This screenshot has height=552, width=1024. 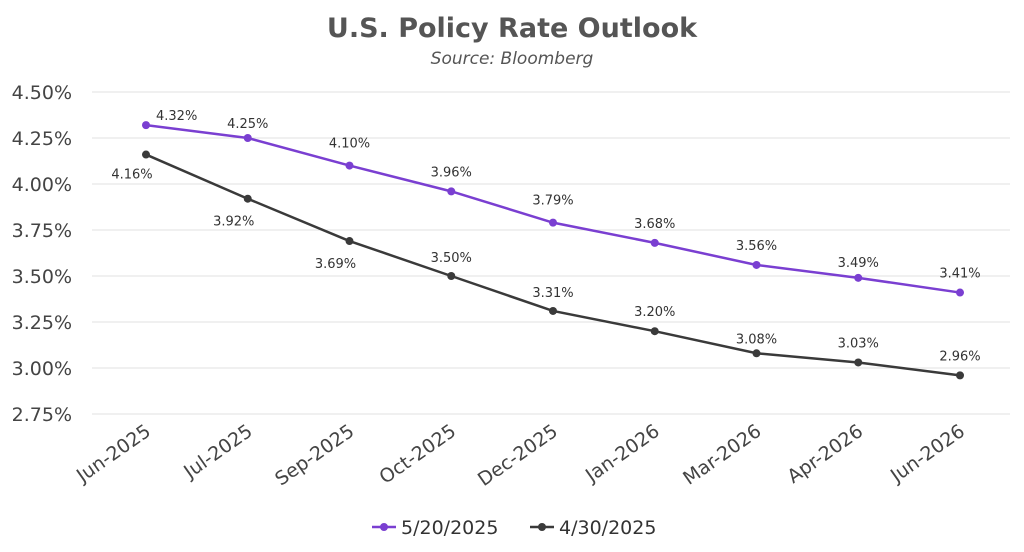 I want to click on x-tick-label: Dec-2025, so click(x=518, y=455).